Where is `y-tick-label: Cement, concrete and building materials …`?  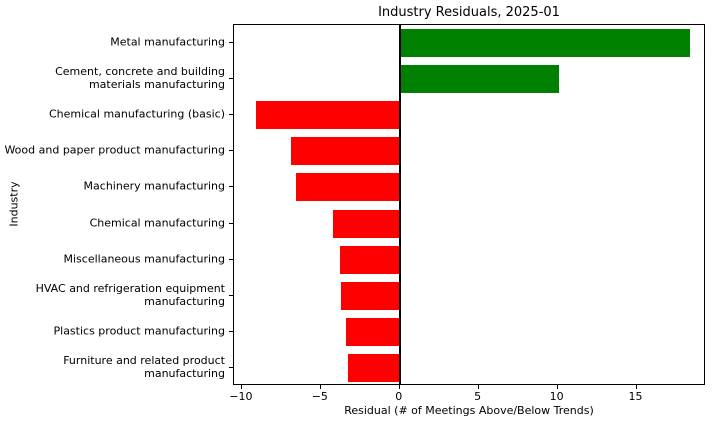 y-tick-label: Cement, concrete and building materials … is located at coordinates (140, 78).